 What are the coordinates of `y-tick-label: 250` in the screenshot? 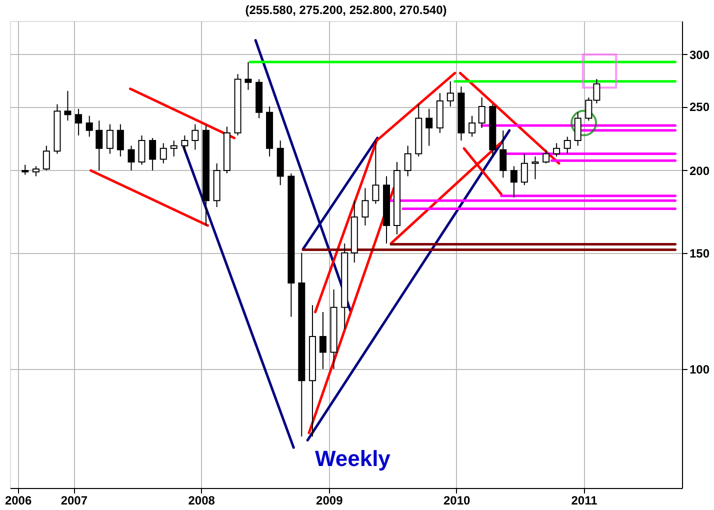 It's located at (700, 107).